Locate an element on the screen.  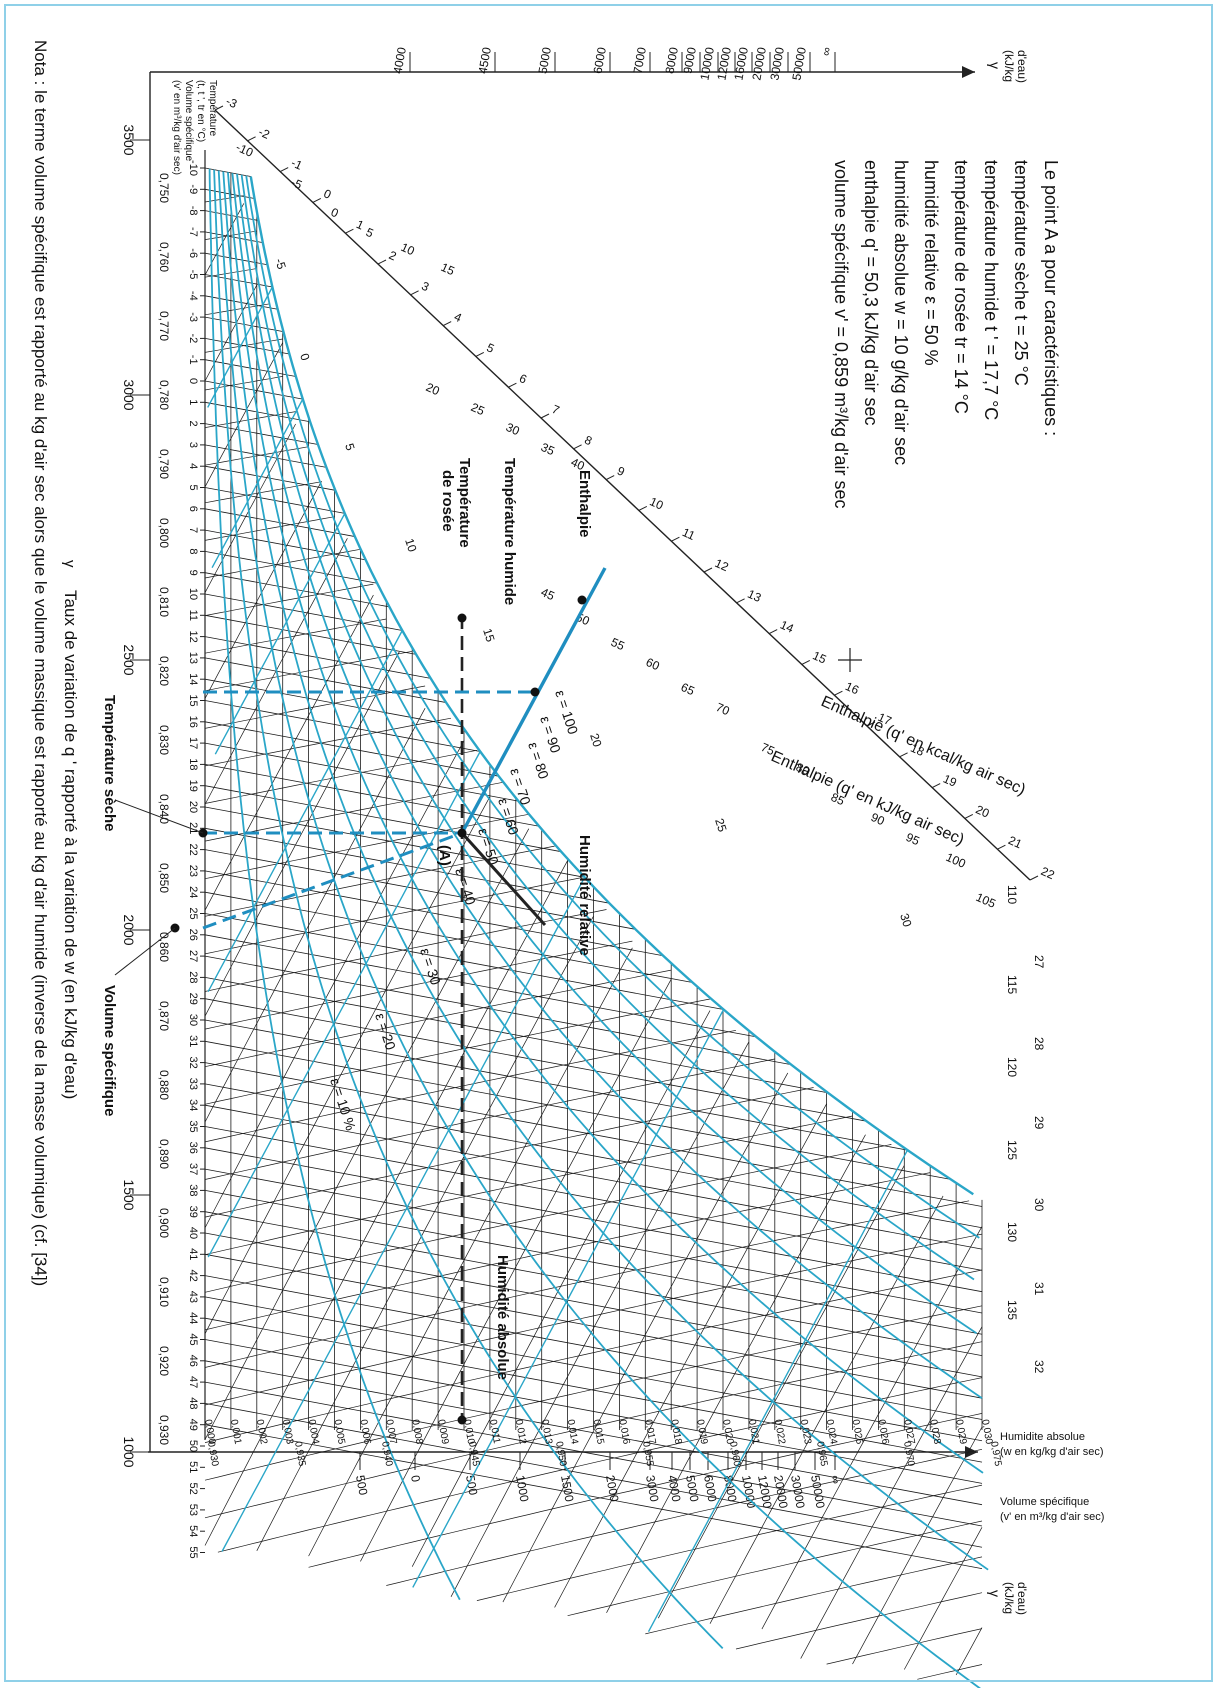
enthalpy-kcal-tick-label: 9 is located at coordinates (621, 472).